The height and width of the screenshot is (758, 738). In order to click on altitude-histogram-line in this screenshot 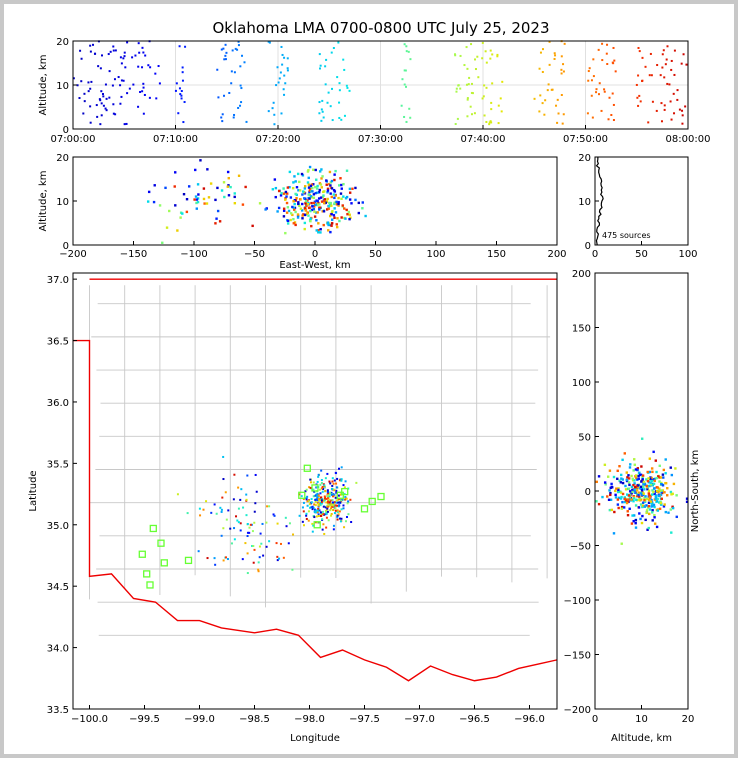, I will do `click(599, 201)`.